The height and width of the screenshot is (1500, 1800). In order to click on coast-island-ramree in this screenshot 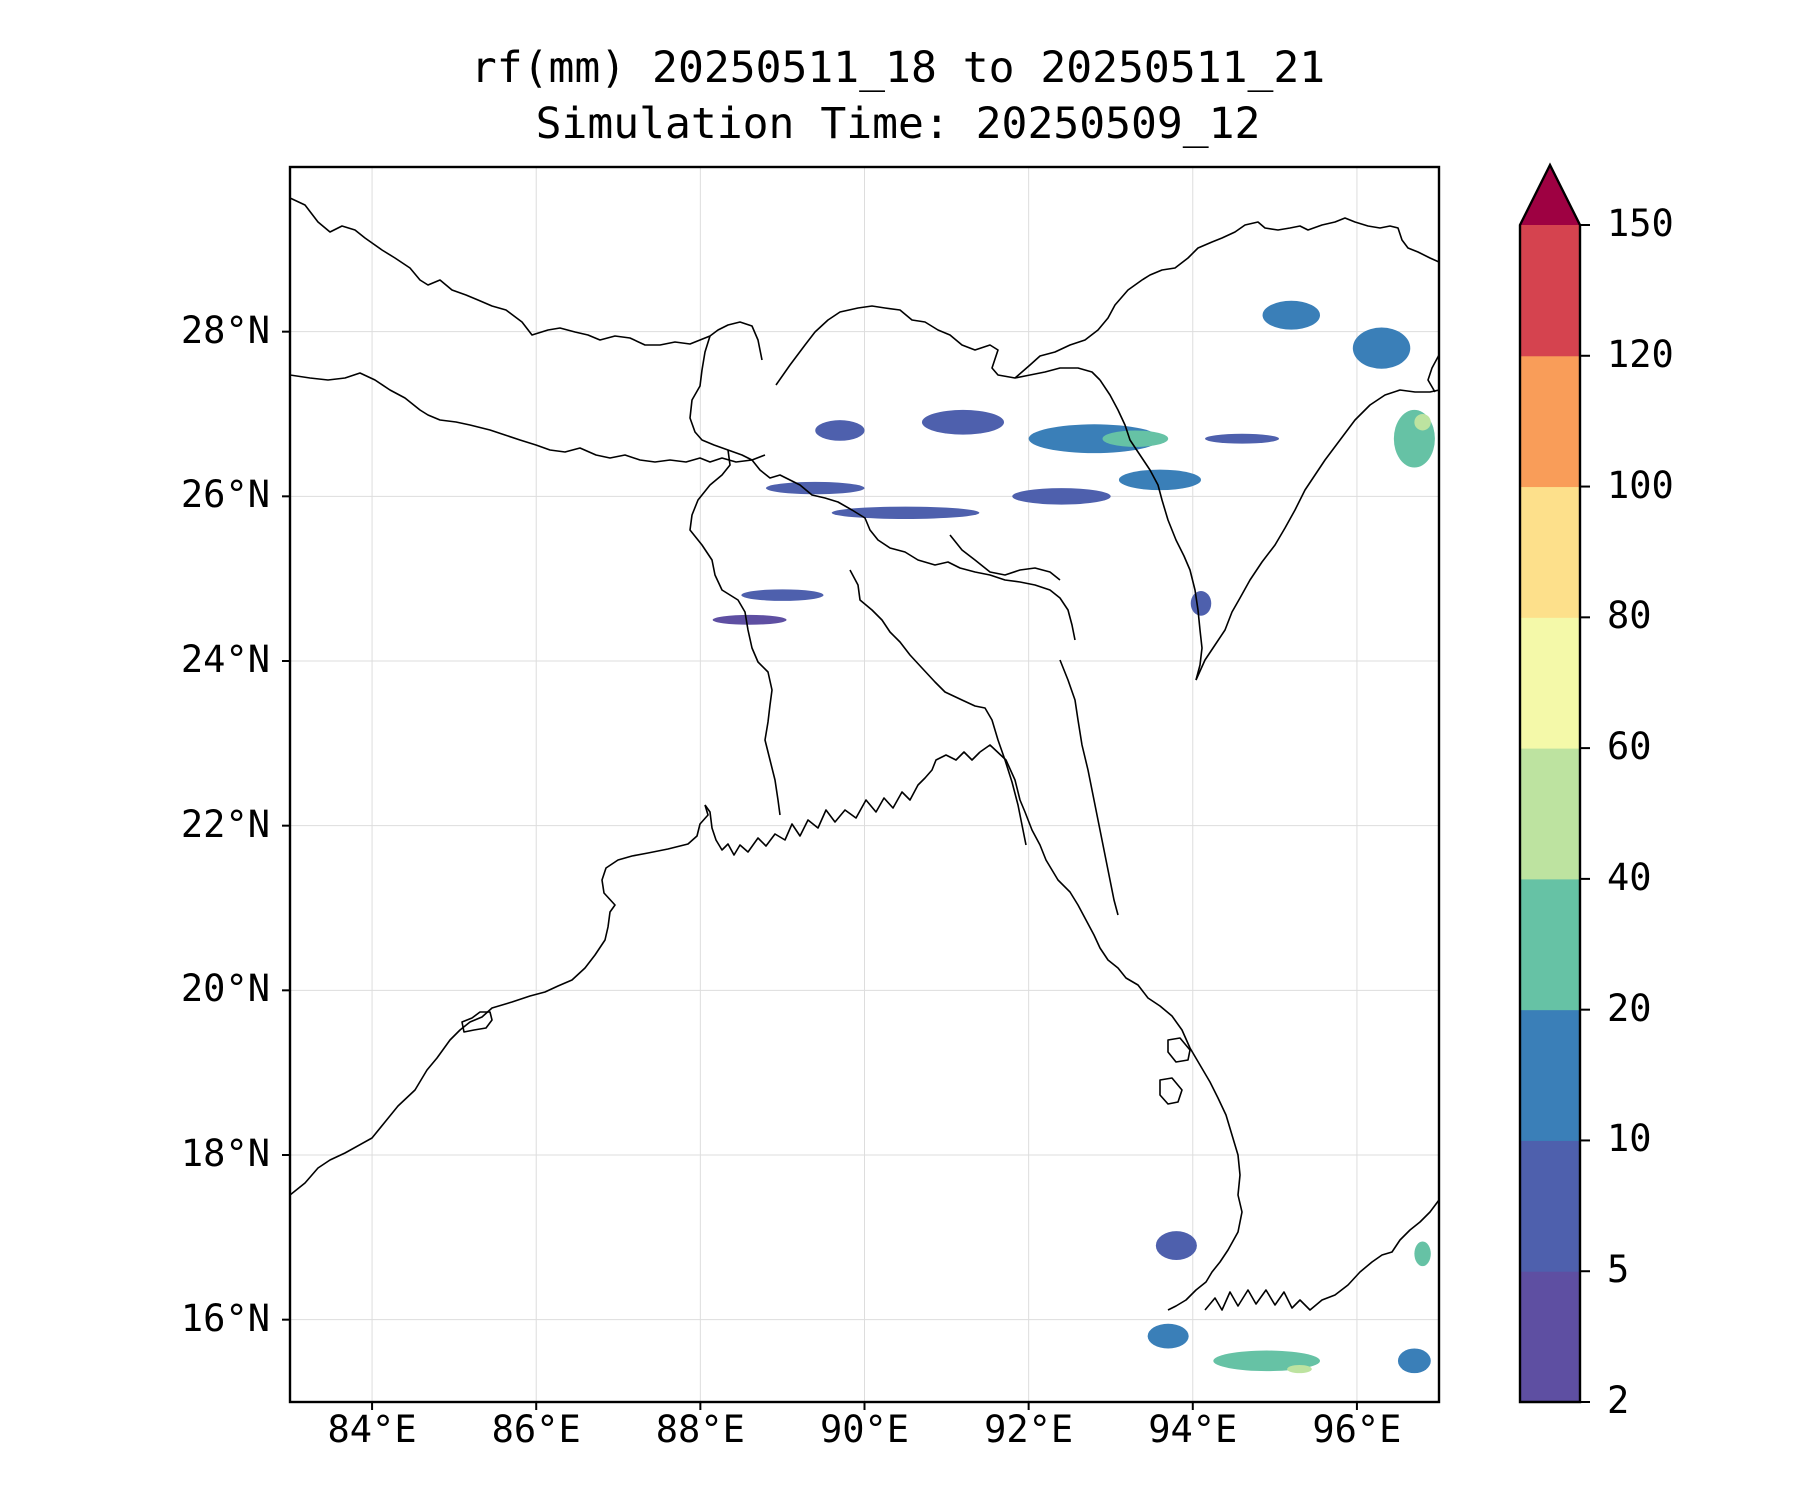, I will do `click(1179, 1050)`.